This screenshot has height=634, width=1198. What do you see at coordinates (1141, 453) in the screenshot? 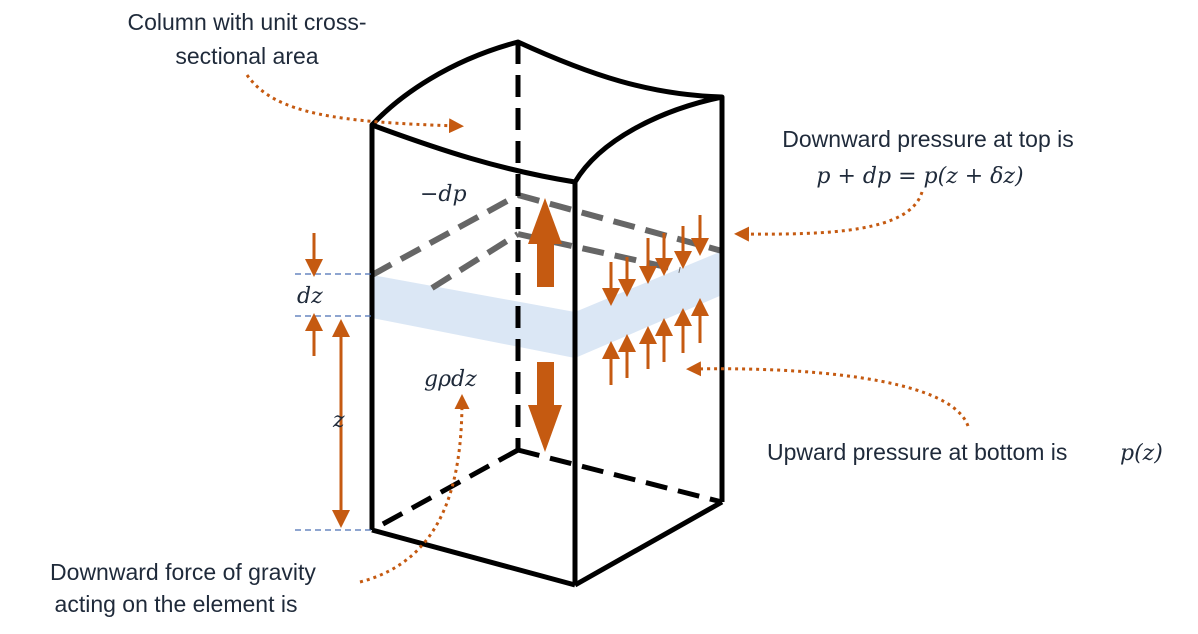
I see `bottom-pressure-equation: p(z)` at bounding box center [1141, 453].